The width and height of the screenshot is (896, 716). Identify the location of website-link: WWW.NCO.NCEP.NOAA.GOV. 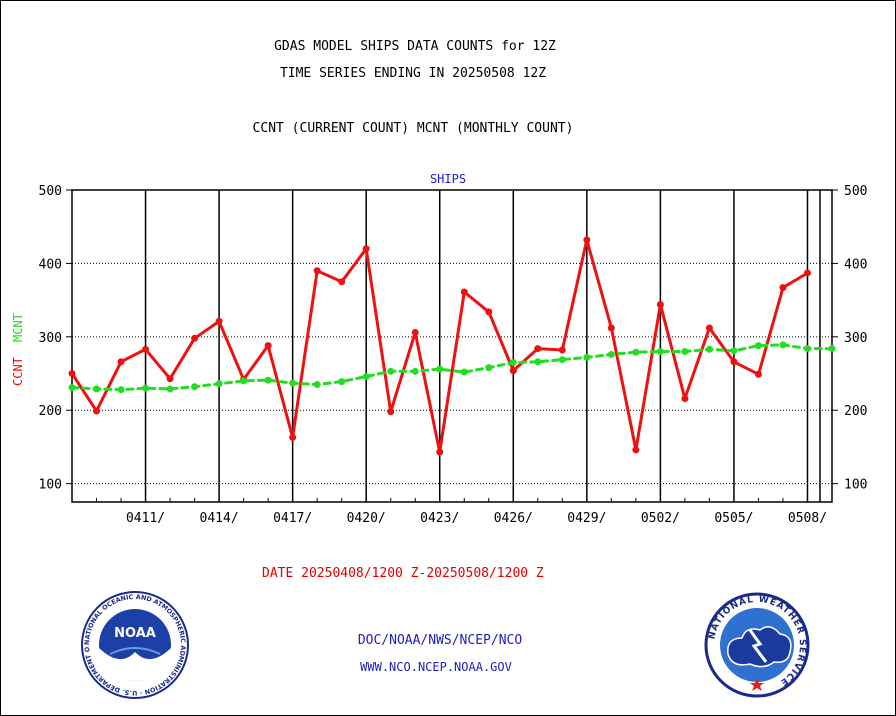
(436, 667).